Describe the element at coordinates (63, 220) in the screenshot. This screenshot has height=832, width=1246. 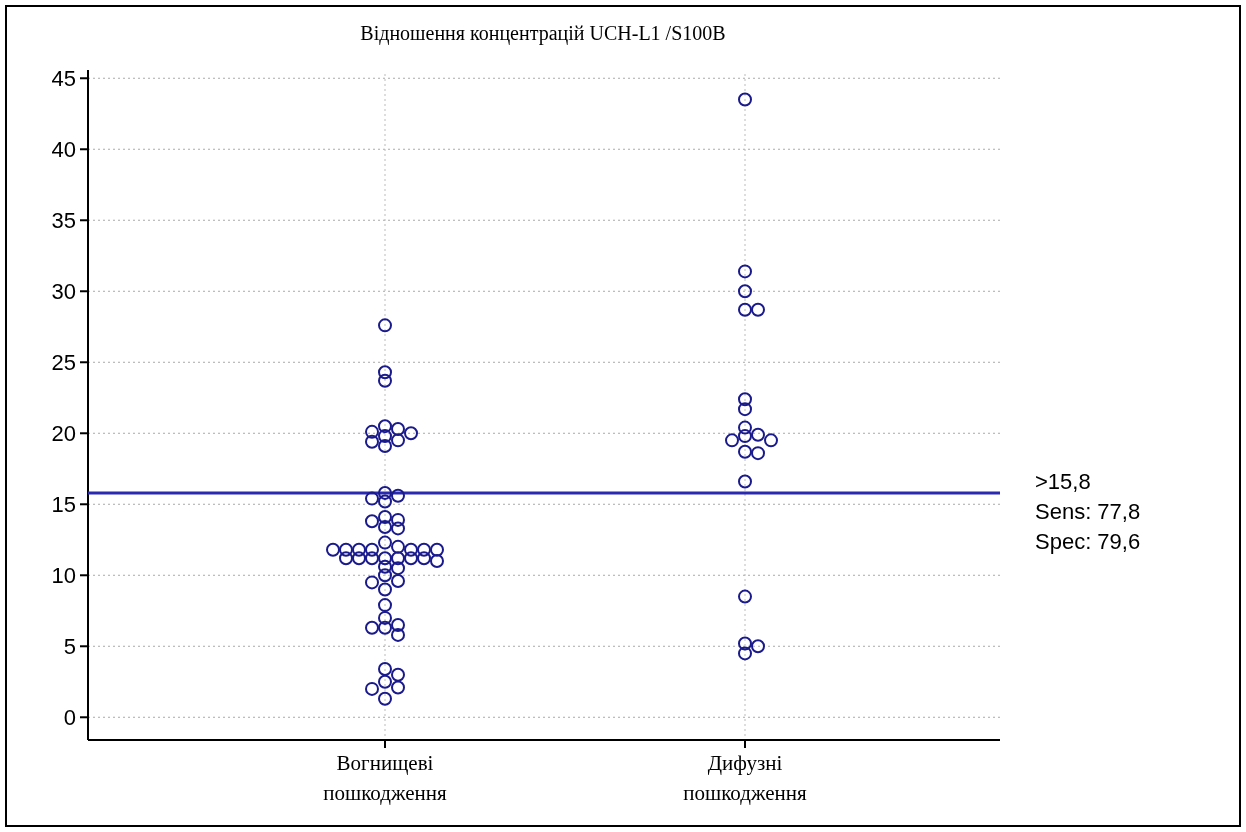
I see `y-tick-label: 35` at that location.